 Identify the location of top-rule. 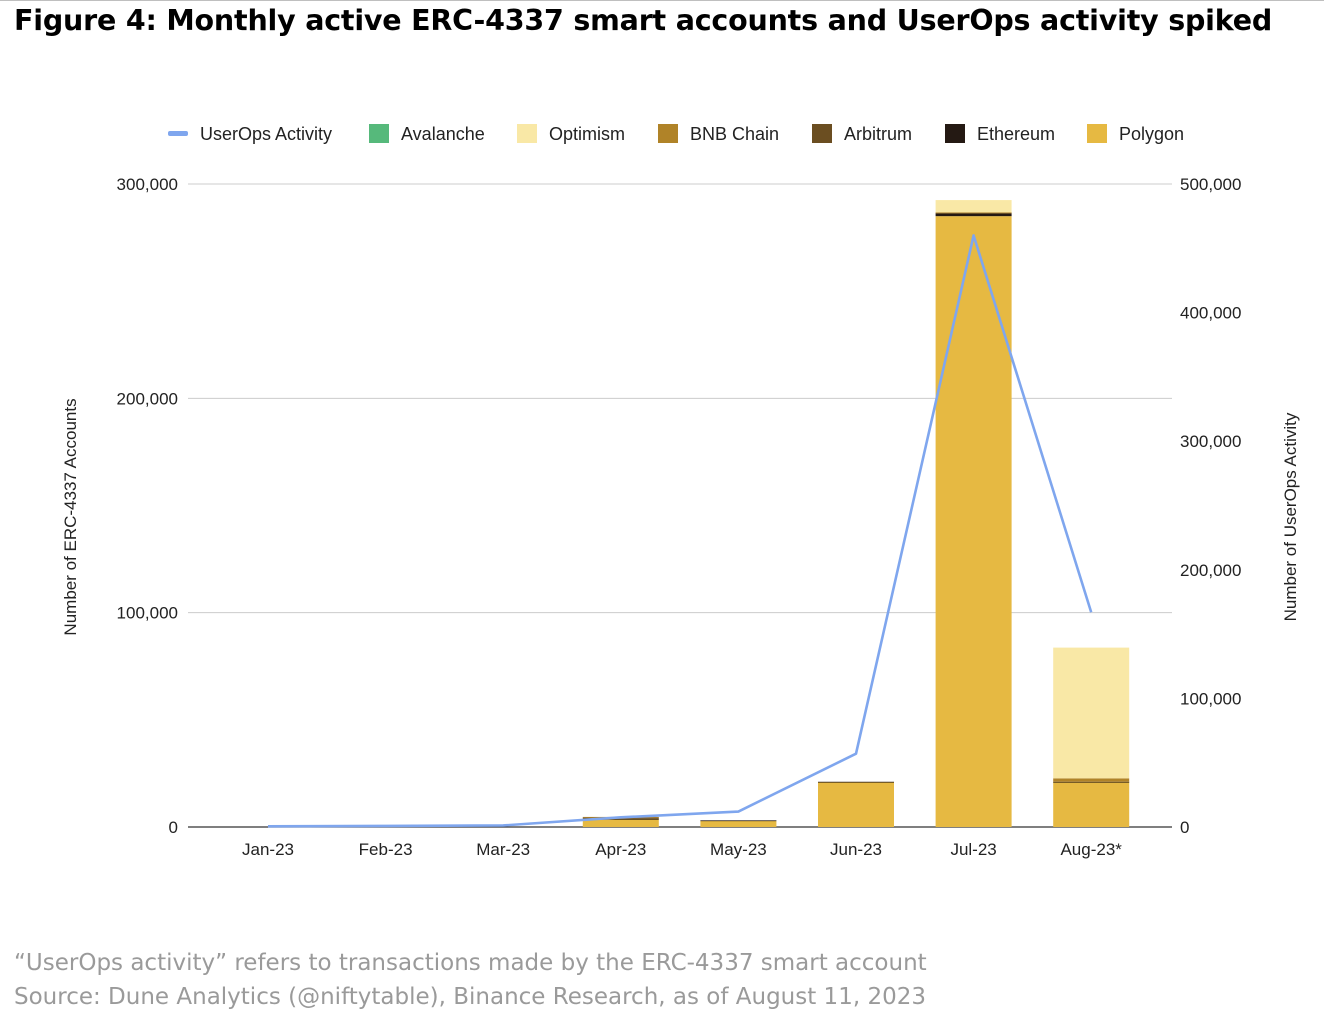
(662, 0).